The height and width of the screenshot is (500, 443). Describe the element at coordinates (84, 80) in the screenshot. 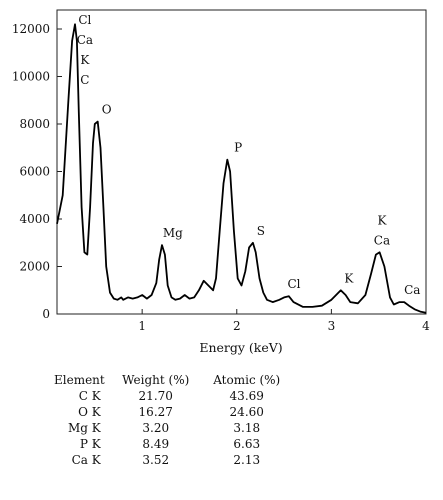

I see `peak-label: C` at that location.